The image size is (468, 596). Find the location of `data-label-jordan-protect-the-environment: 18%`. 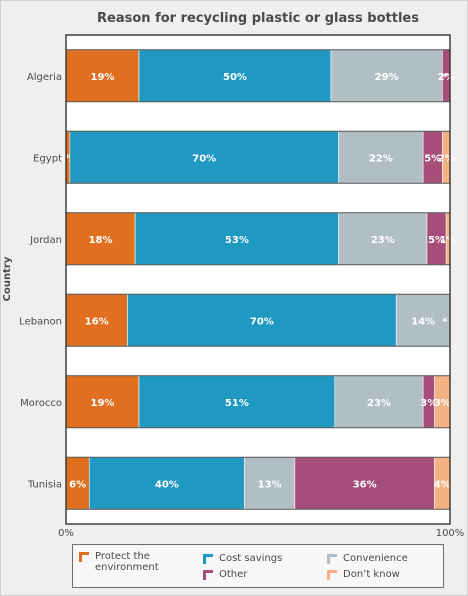

data-label-jordan-protect-the-environment: 18% is located at coordinates (101, 240).